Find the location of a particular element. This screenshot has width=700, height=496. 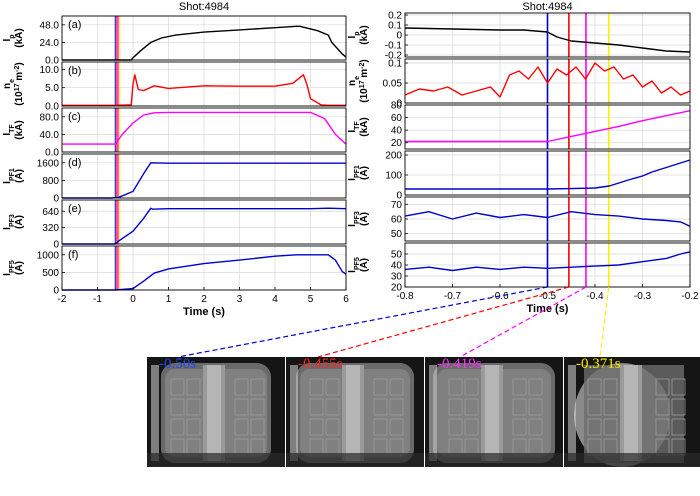

connector-lines is located at coordinates (393, 322).